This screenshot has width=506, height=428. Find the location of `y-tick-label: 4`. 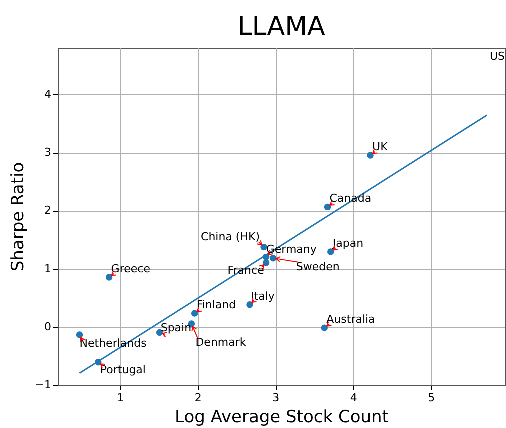

y-tick-label: 4 is located at coordinates (48, 94).